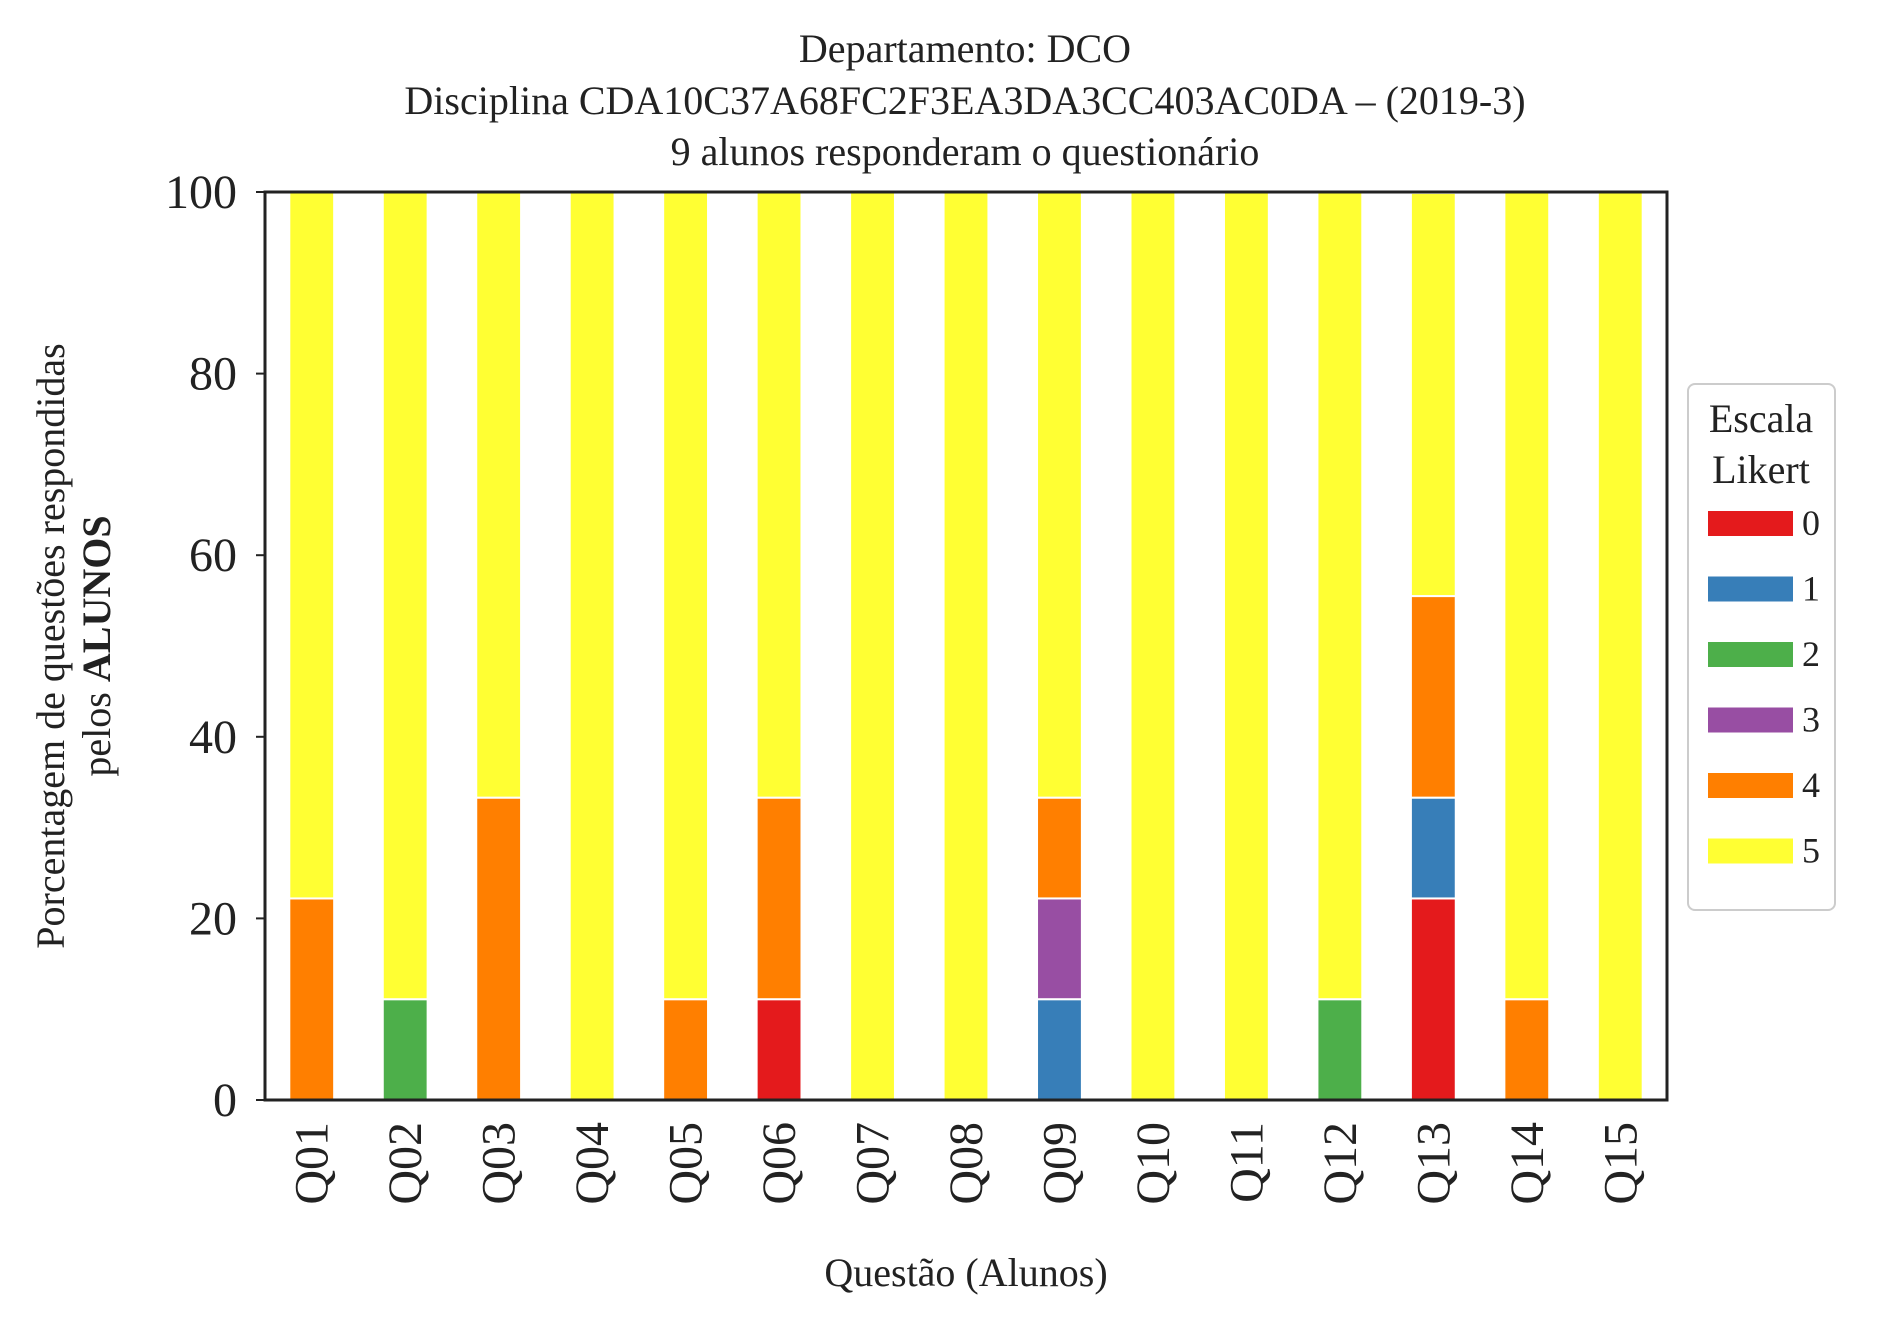 The height and width of the screenshot is (1323, 1892). Describe the element at coordinates (499, 1163) in the screenshot. I see `x-tick-label-q03: Q03` at that location.